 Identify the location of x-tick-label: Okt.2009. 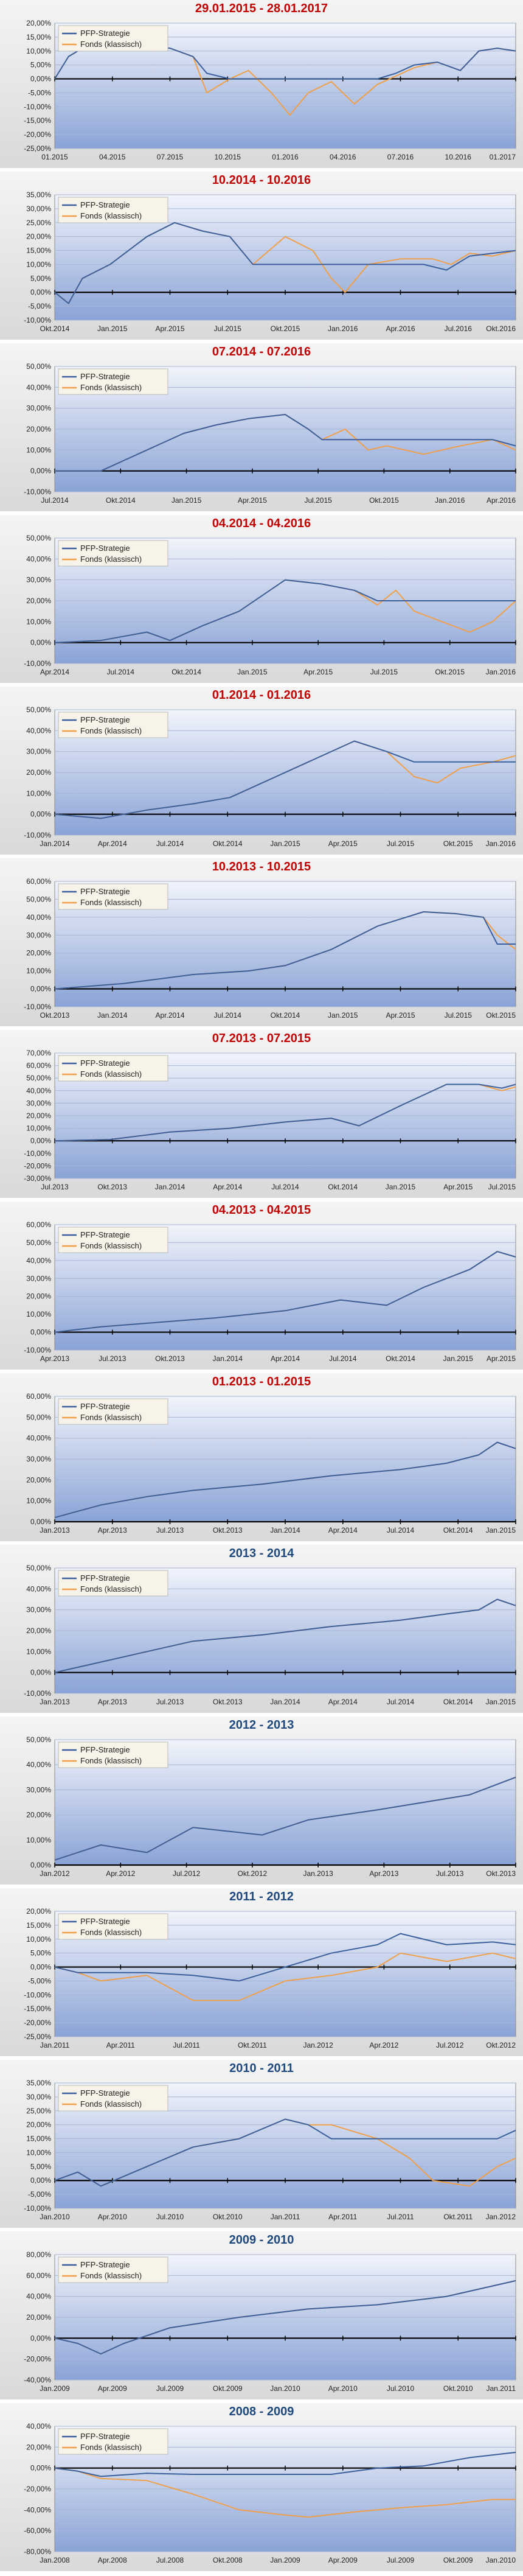
(228, 2388).